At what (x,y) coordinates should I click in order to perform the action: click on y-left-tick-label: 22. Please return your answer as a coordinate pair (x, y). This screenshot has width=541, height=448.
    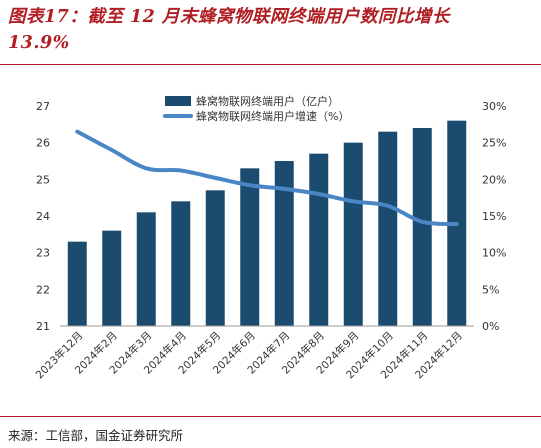
    Looking at the image, I should click on (43, 289).